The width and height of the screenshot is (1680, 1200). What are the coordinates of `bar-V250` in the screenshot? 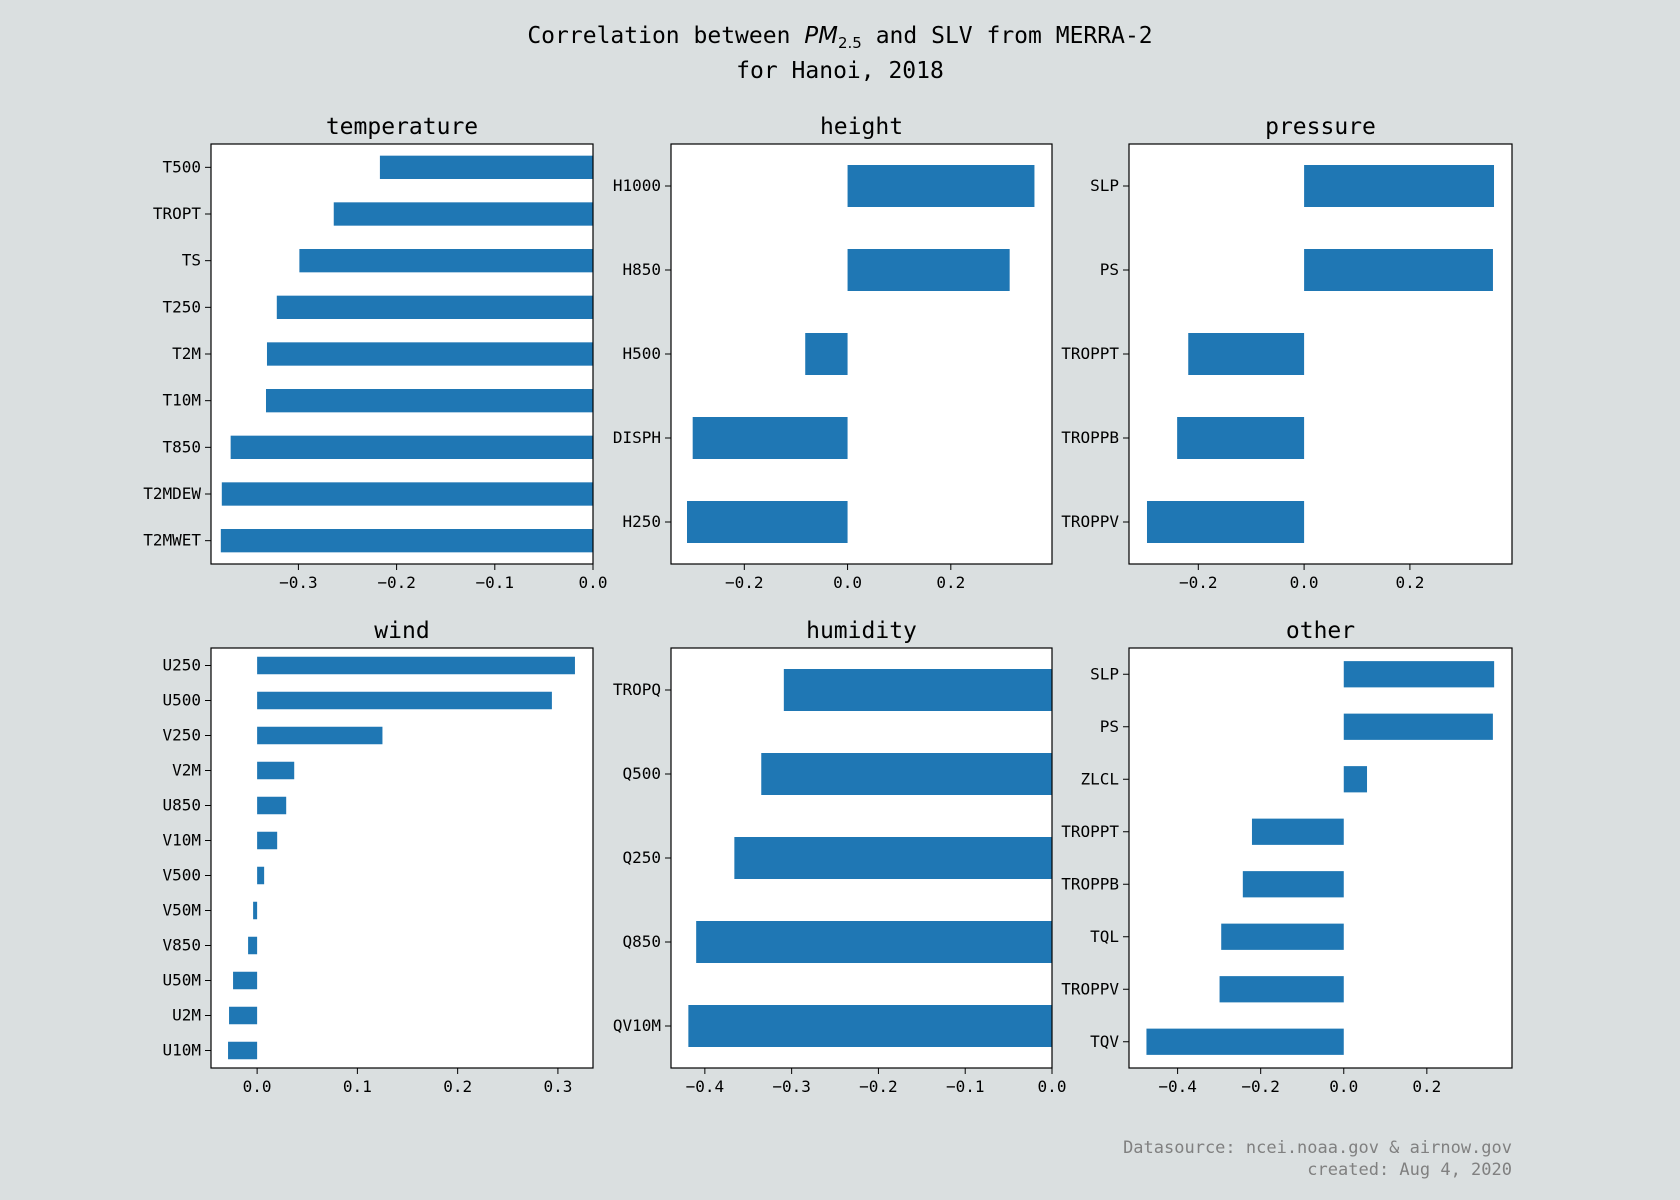 It's located at (320, 735).